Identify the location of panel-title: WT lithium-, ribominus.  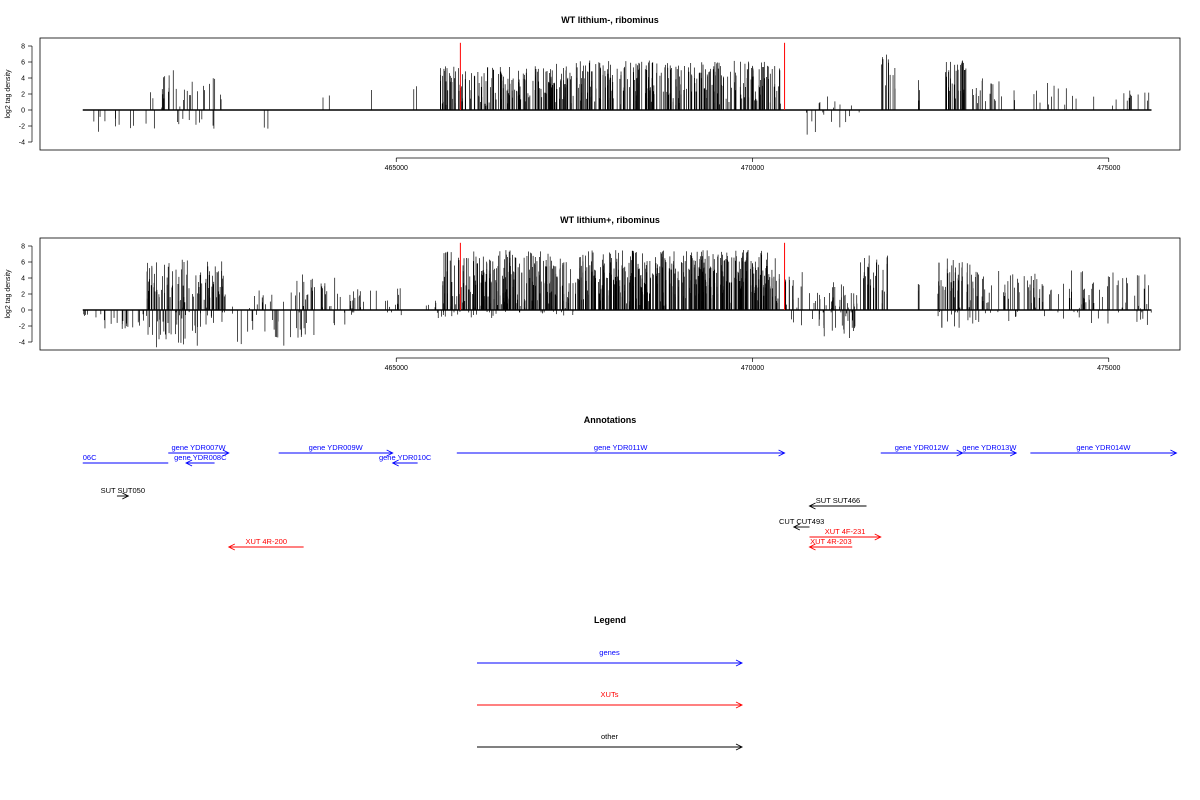
(610, 20).